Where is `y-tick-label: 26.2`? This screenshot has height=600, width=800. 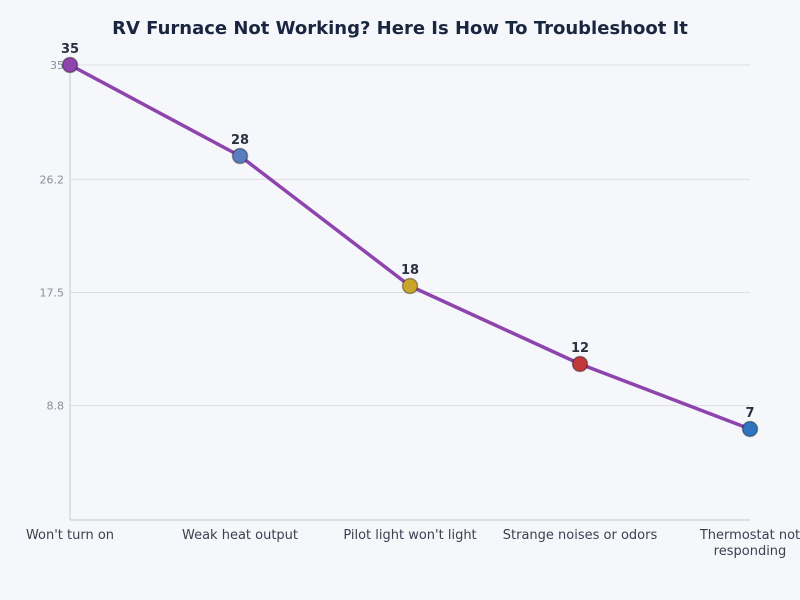
y-tick-label: 26.2 is located at coordinates (52, 179).